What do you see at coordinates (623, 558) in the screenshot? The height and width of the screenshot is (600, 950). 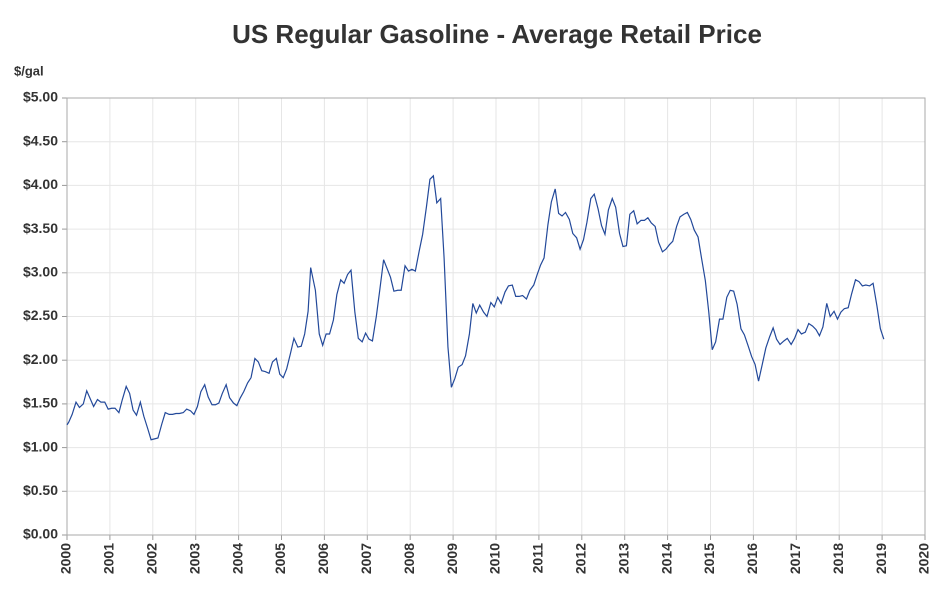 I see `x-tick-label: 2013` at bounding box center [623, 558].